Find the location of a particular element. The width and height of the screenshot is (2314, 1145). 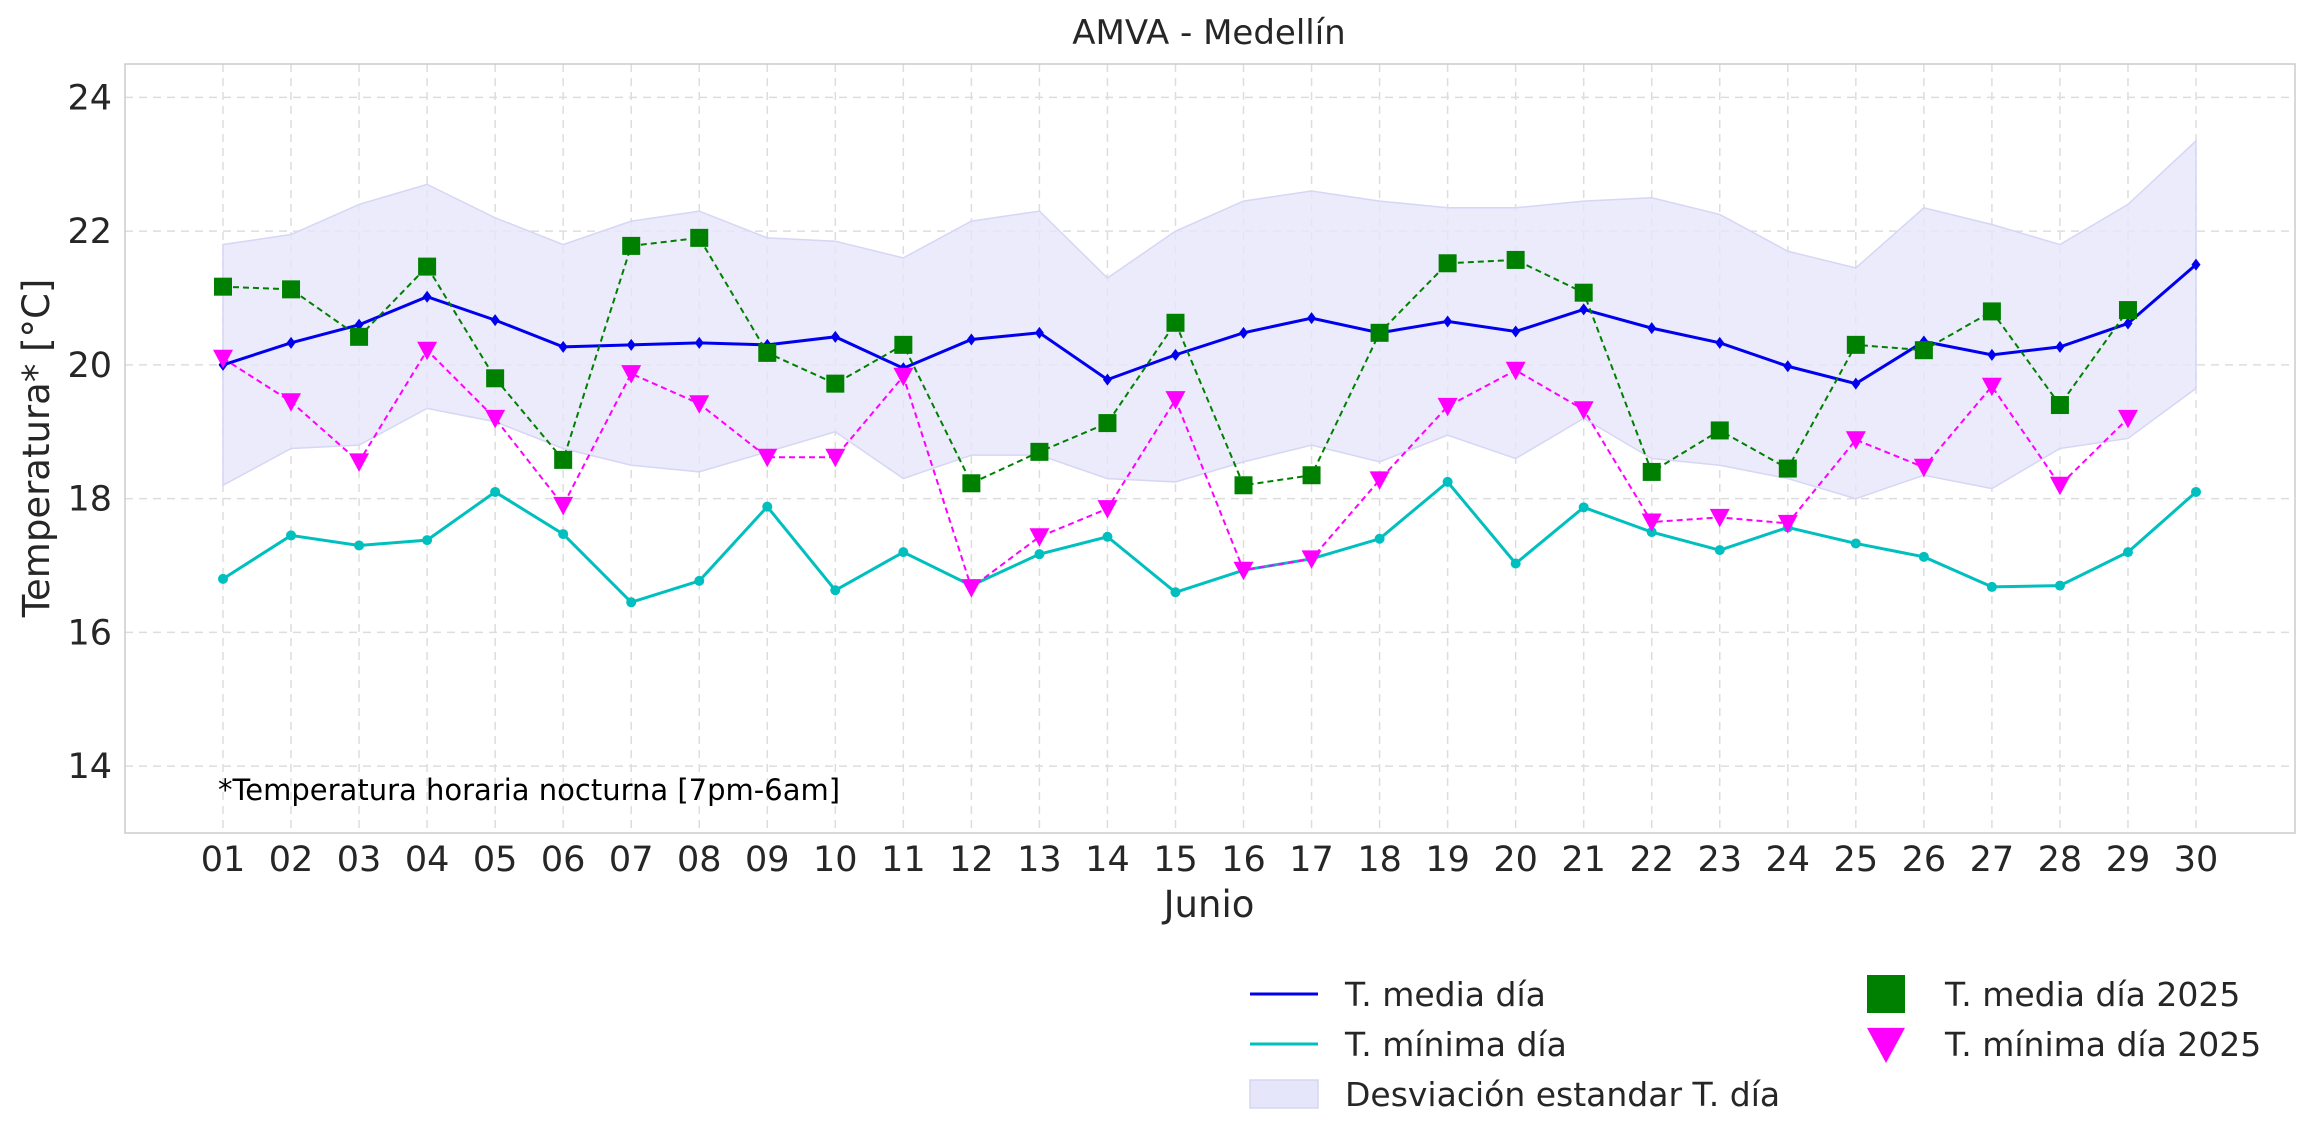

x-axis-label: Junio is located at coordinates (1208, 904).